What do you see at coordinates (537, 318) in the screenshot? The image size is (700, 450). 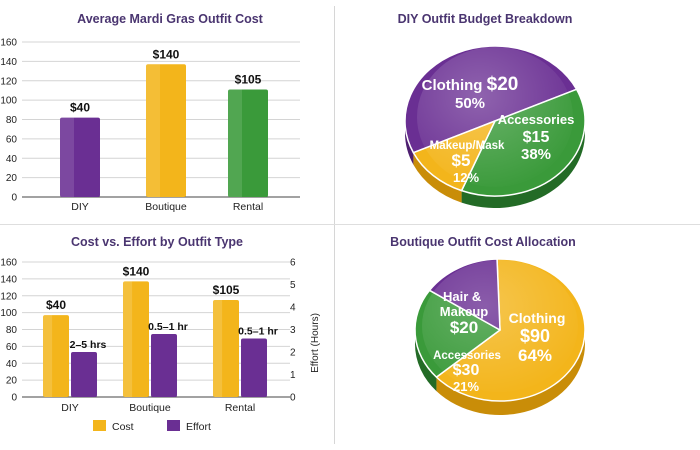 I see `slice-label-clothing: Clothing` at bounding box center [537, 318].